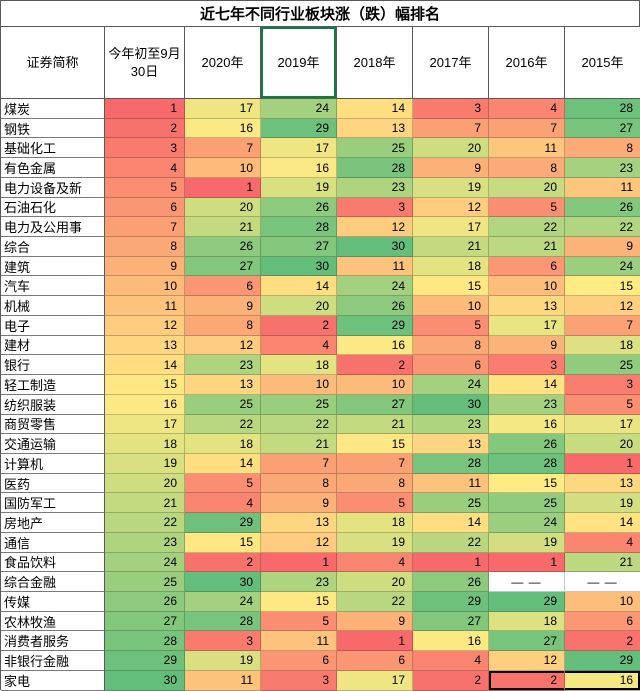  What do you see at coordinates (53, 542) in the screenshot?
I see `industry-cell: 通信` at bounding box center [53, 542].